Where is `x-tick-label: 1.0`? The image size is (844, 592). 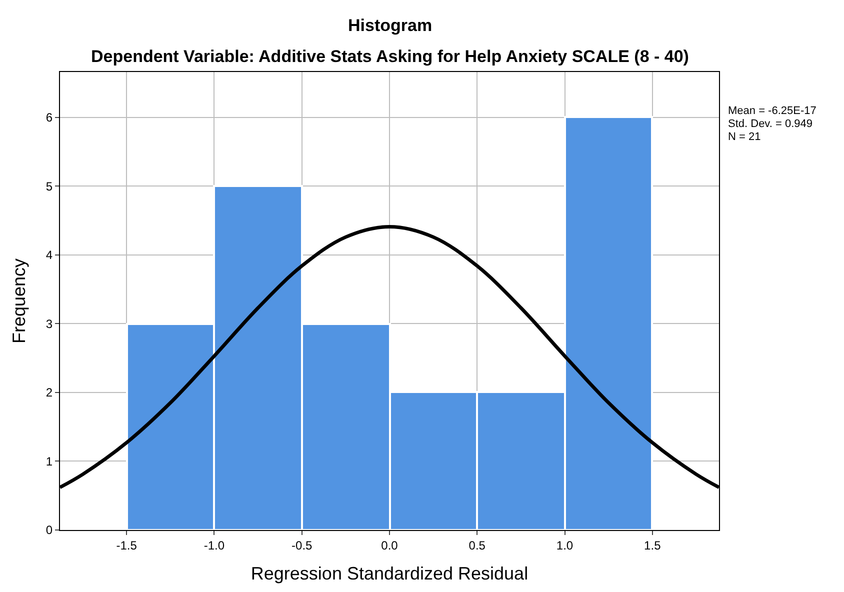 x-tick-label: 1.0 is located at coordinates (565, 545).